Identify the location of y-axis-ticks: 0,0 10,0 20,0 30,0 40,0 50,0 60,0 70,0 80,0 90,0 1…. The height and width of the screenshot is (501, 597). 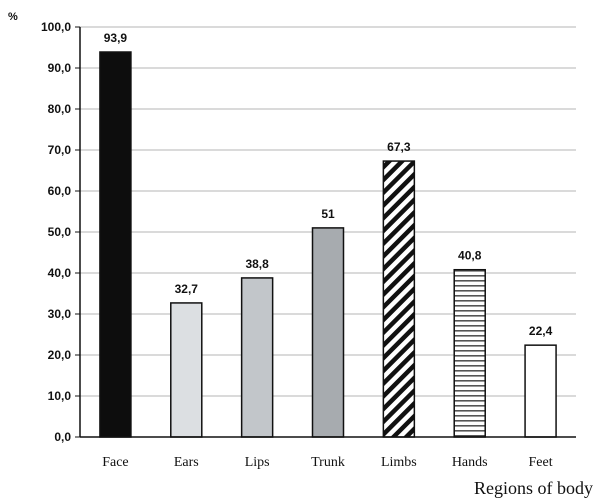
(60, 232).